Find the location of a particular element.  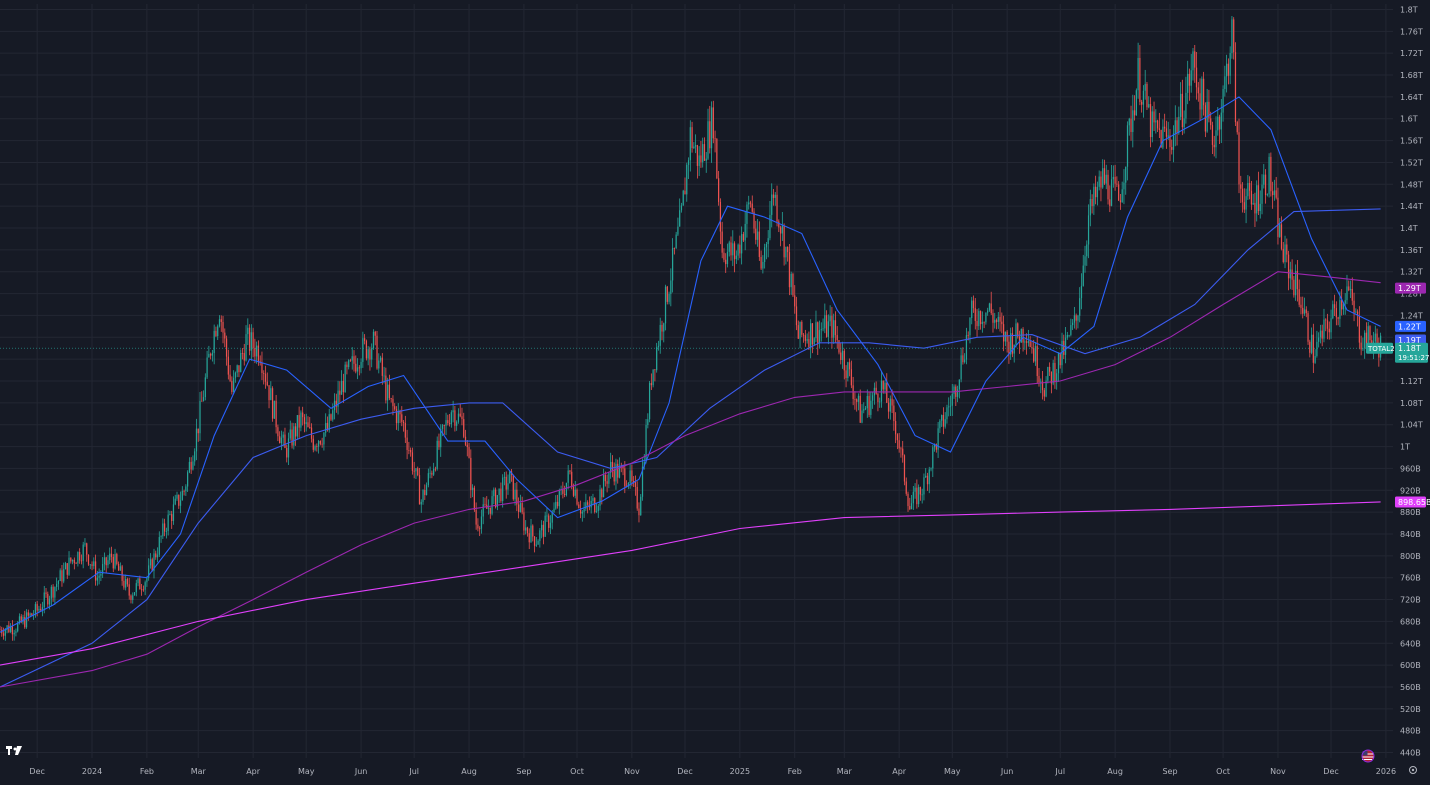

y-tick-label: 1.28T is located at coordinates (1411, 294).